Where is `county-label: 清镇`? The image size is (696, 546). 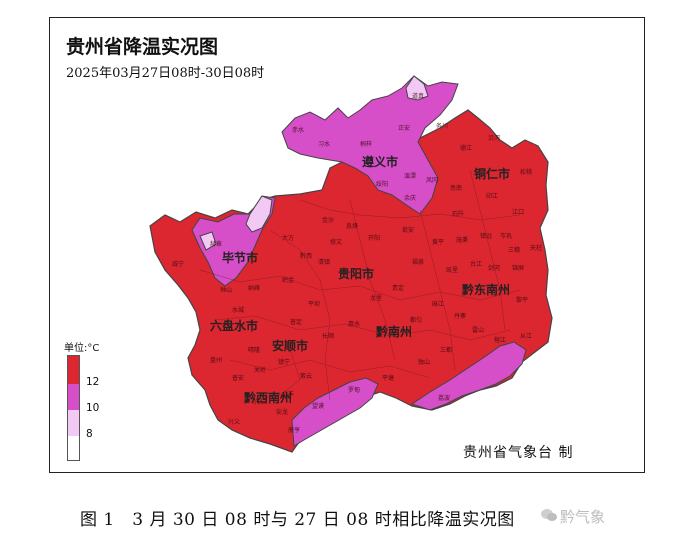 county-label: 清镇 is located at coordinates (324, 262).